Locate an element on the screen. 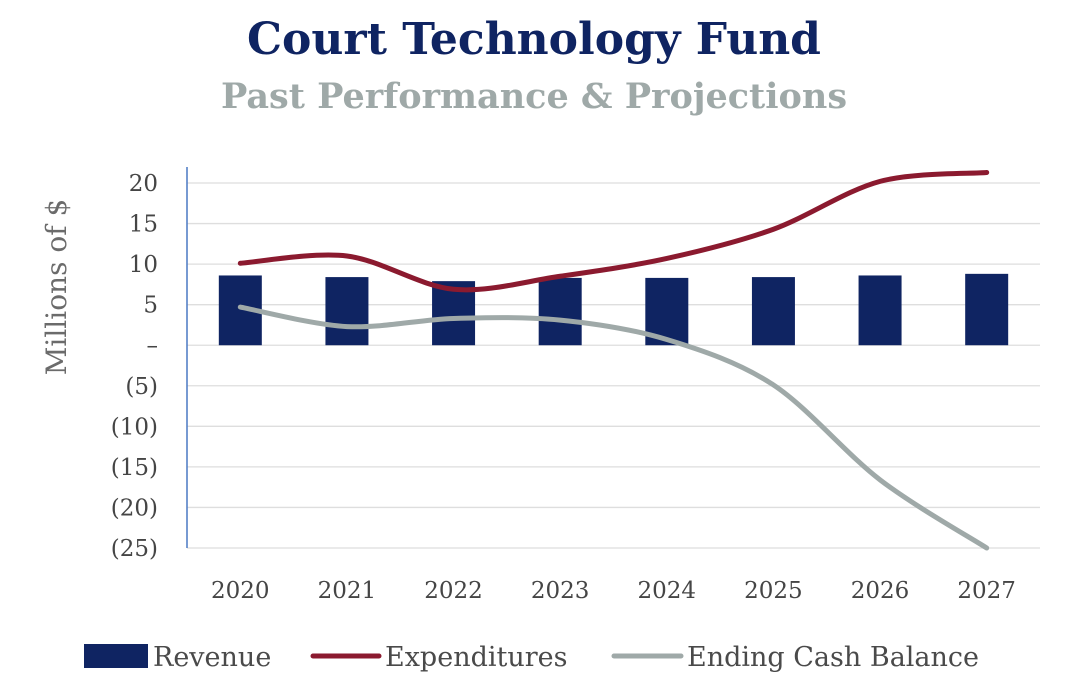 This screenshot has height=700, width=1068. x-tick-label: 2020 is located at coordinates (240, 591).